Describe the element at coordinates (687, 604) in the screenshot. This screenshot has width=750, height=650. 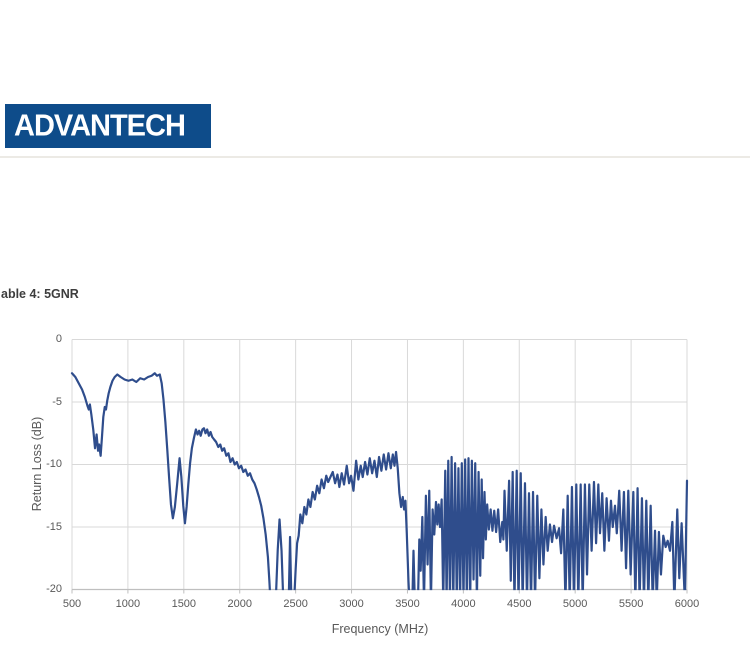
I see `x-tick-label: 6000` at that location.